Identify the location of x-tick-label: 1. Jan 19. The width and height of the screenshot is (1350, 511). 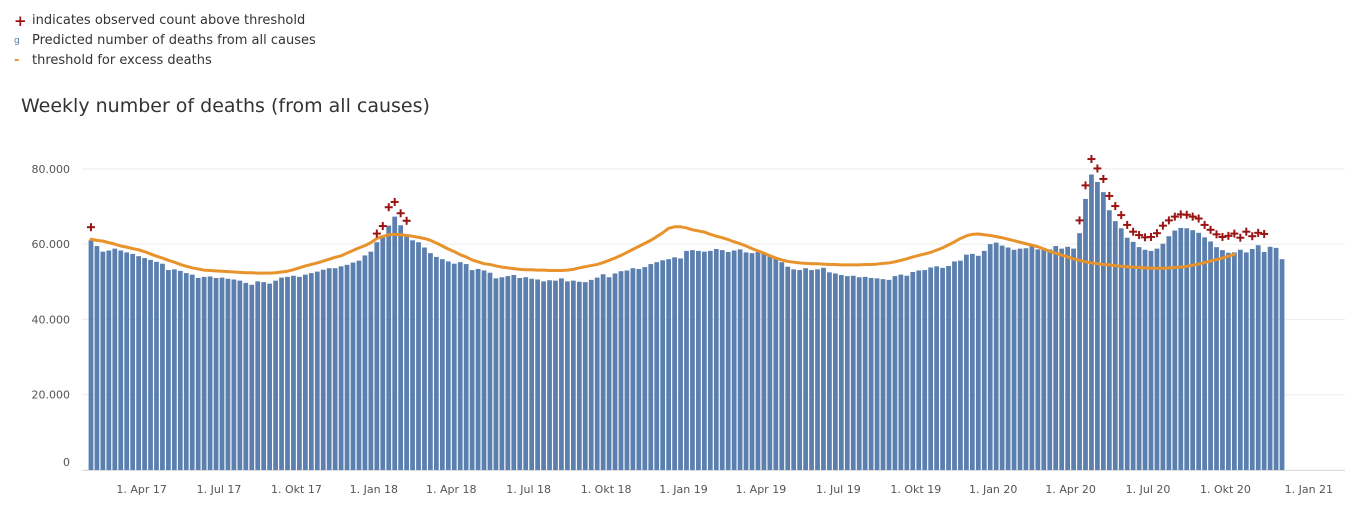
(683, 489).